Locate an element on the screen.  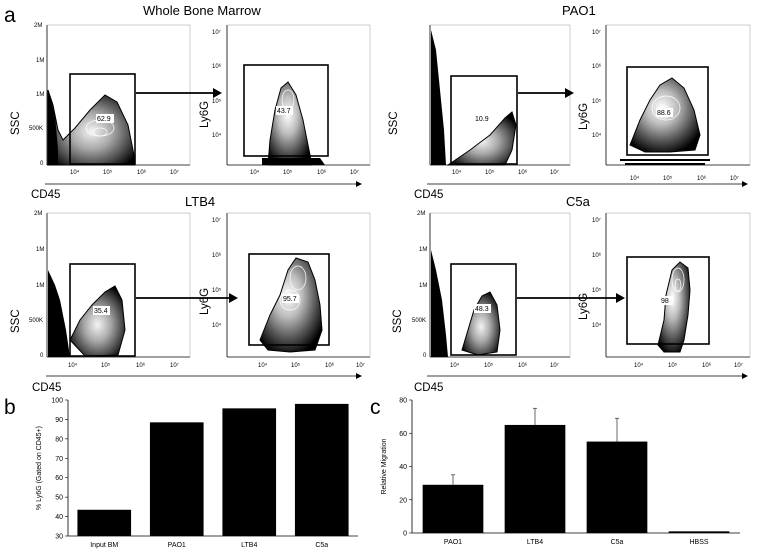
y-tick-label: 90 is located at coordinates (59, 420).